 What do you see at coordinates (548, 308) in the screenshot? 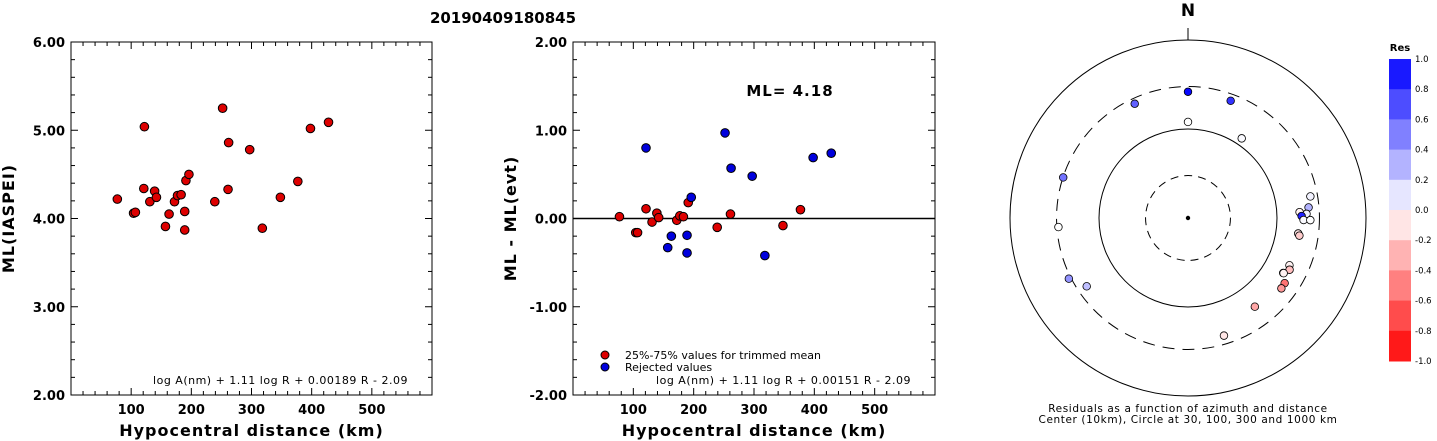
I see `y-tick-label: -1.00` at bounding box center [548, 308].